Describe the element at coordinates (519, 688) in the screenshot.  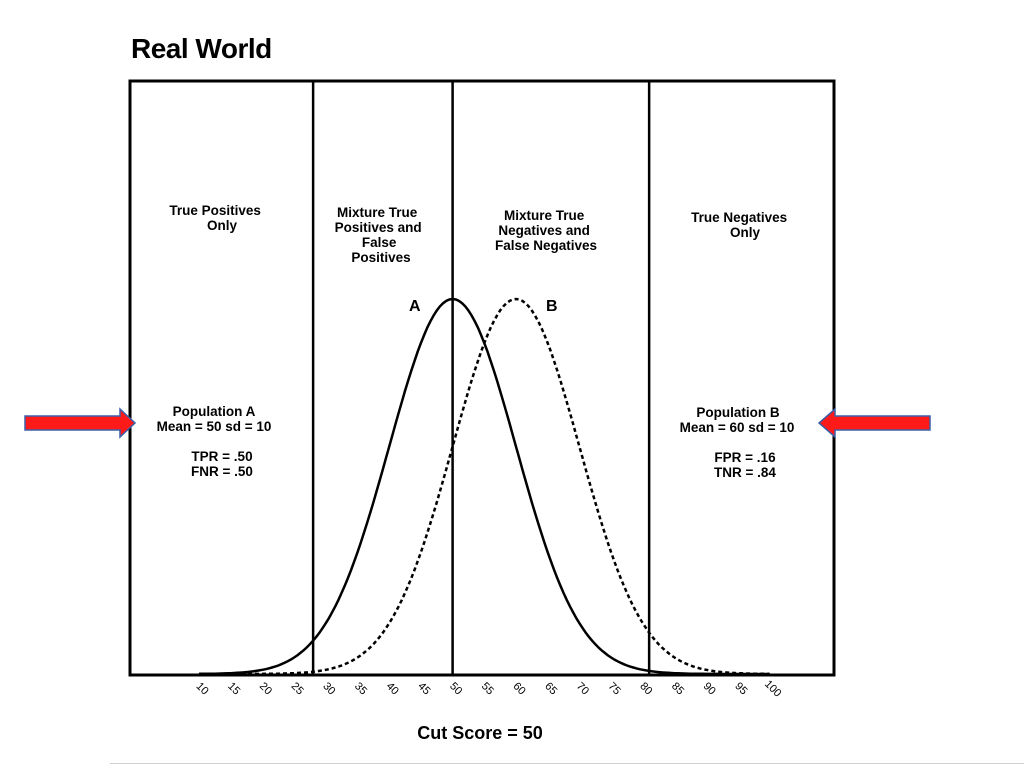
I see `x-tick-label: 60` at that location.